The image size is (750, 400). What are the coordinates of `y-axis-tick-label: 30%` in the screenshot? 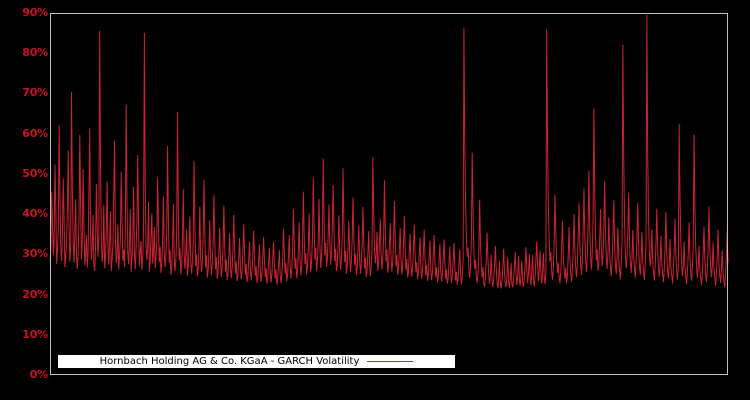 It's located at (35, 254).